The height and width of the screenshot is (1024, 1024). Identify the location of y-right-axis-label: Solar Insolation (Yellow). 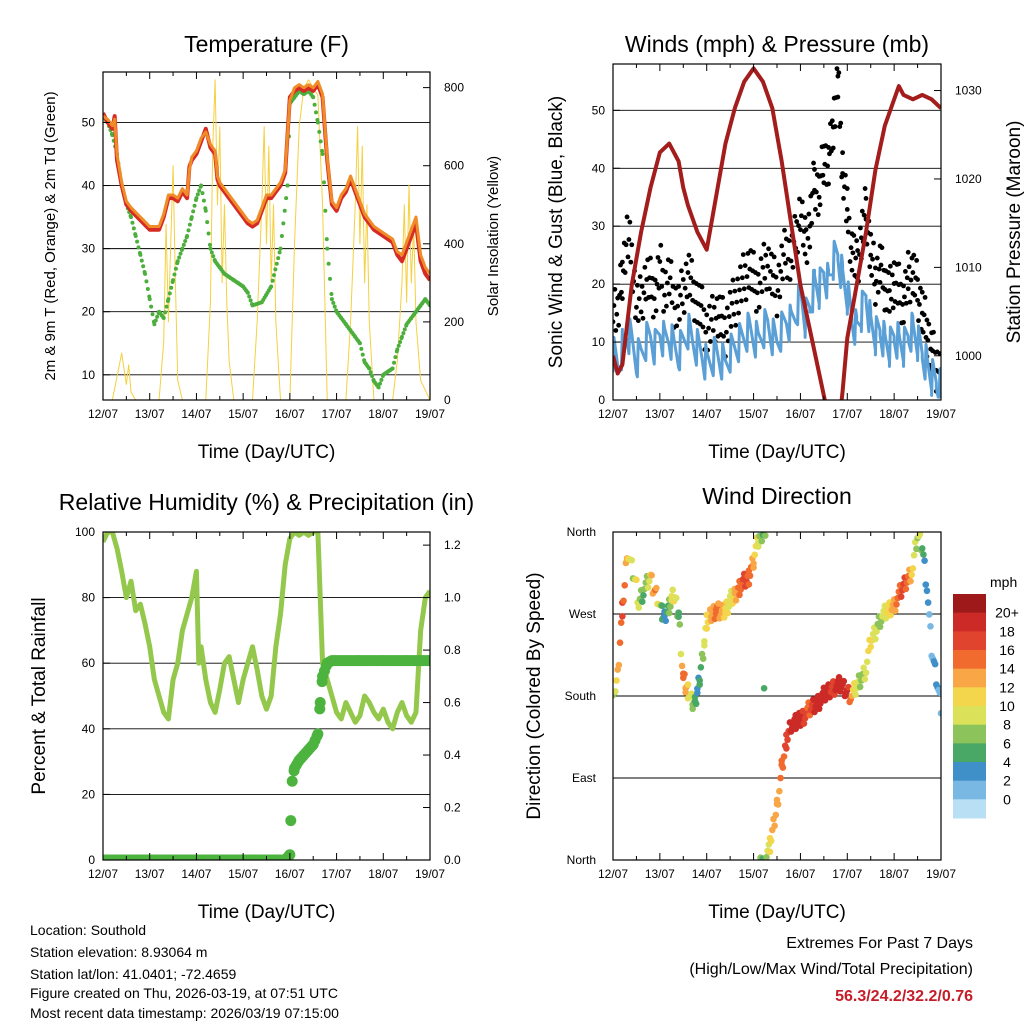
(493, 236).